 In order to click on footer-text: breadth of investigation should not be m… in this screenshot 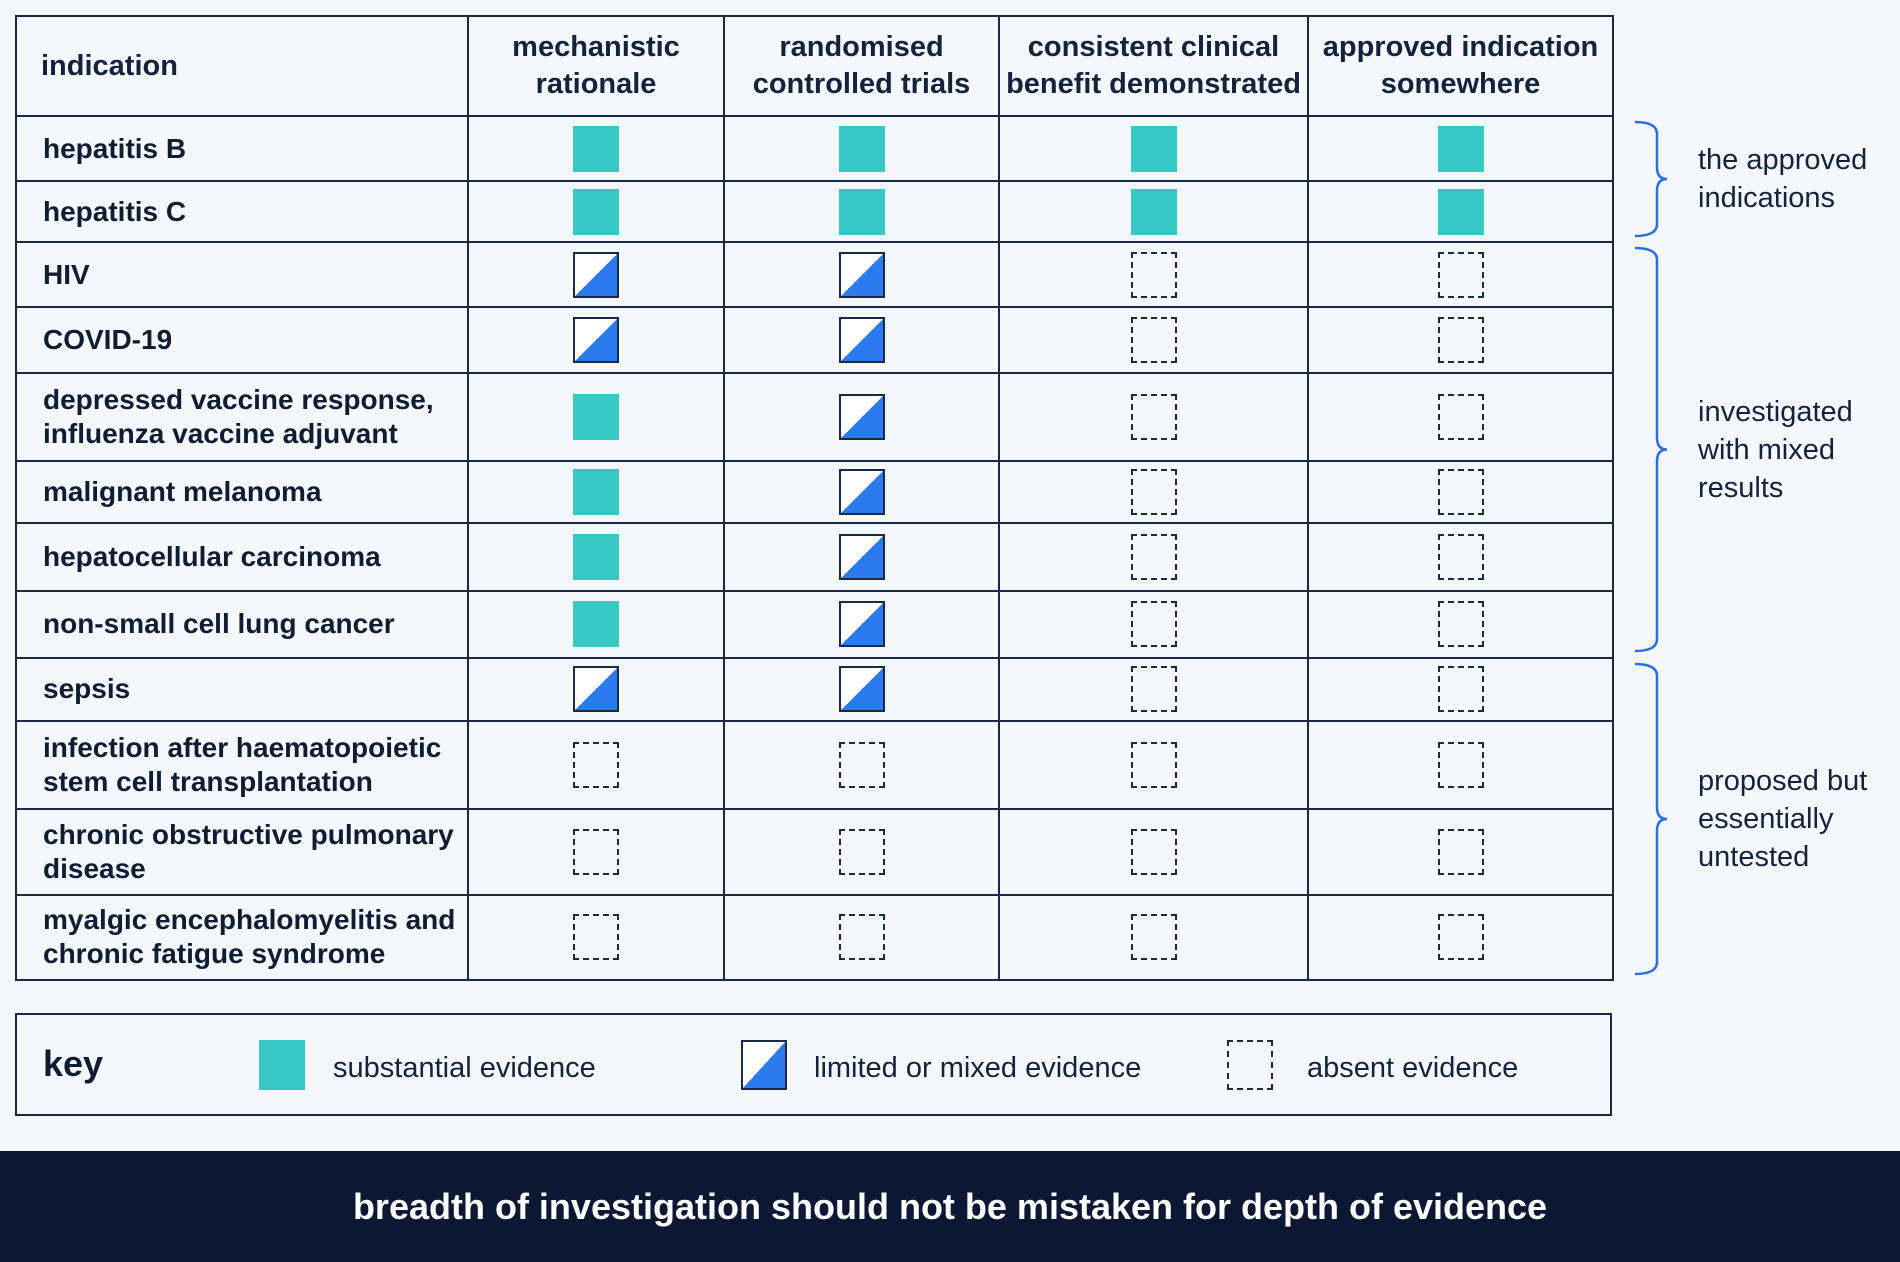, I will do `click(950, 1206)`.